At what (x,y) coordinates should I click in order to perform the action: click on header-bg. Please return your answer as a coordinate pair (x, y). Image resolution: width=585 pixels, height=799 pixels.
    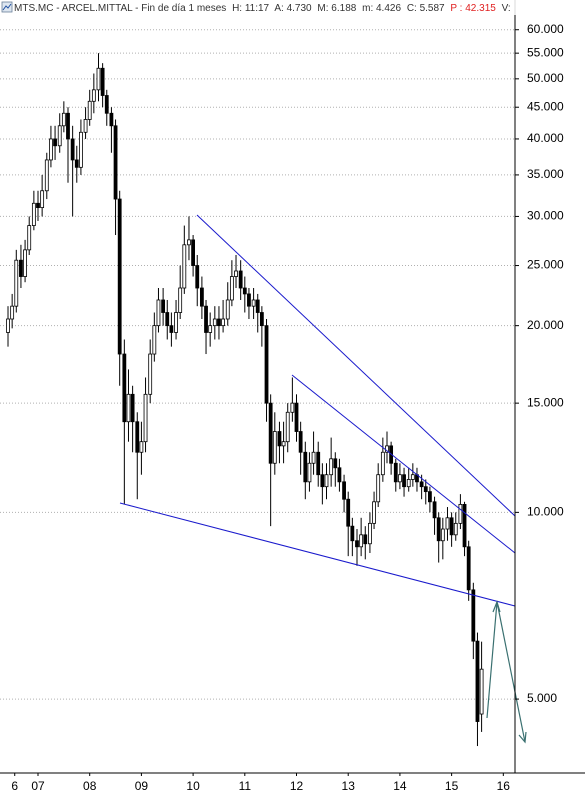
    Looking at the image, I should click on (260, 7).